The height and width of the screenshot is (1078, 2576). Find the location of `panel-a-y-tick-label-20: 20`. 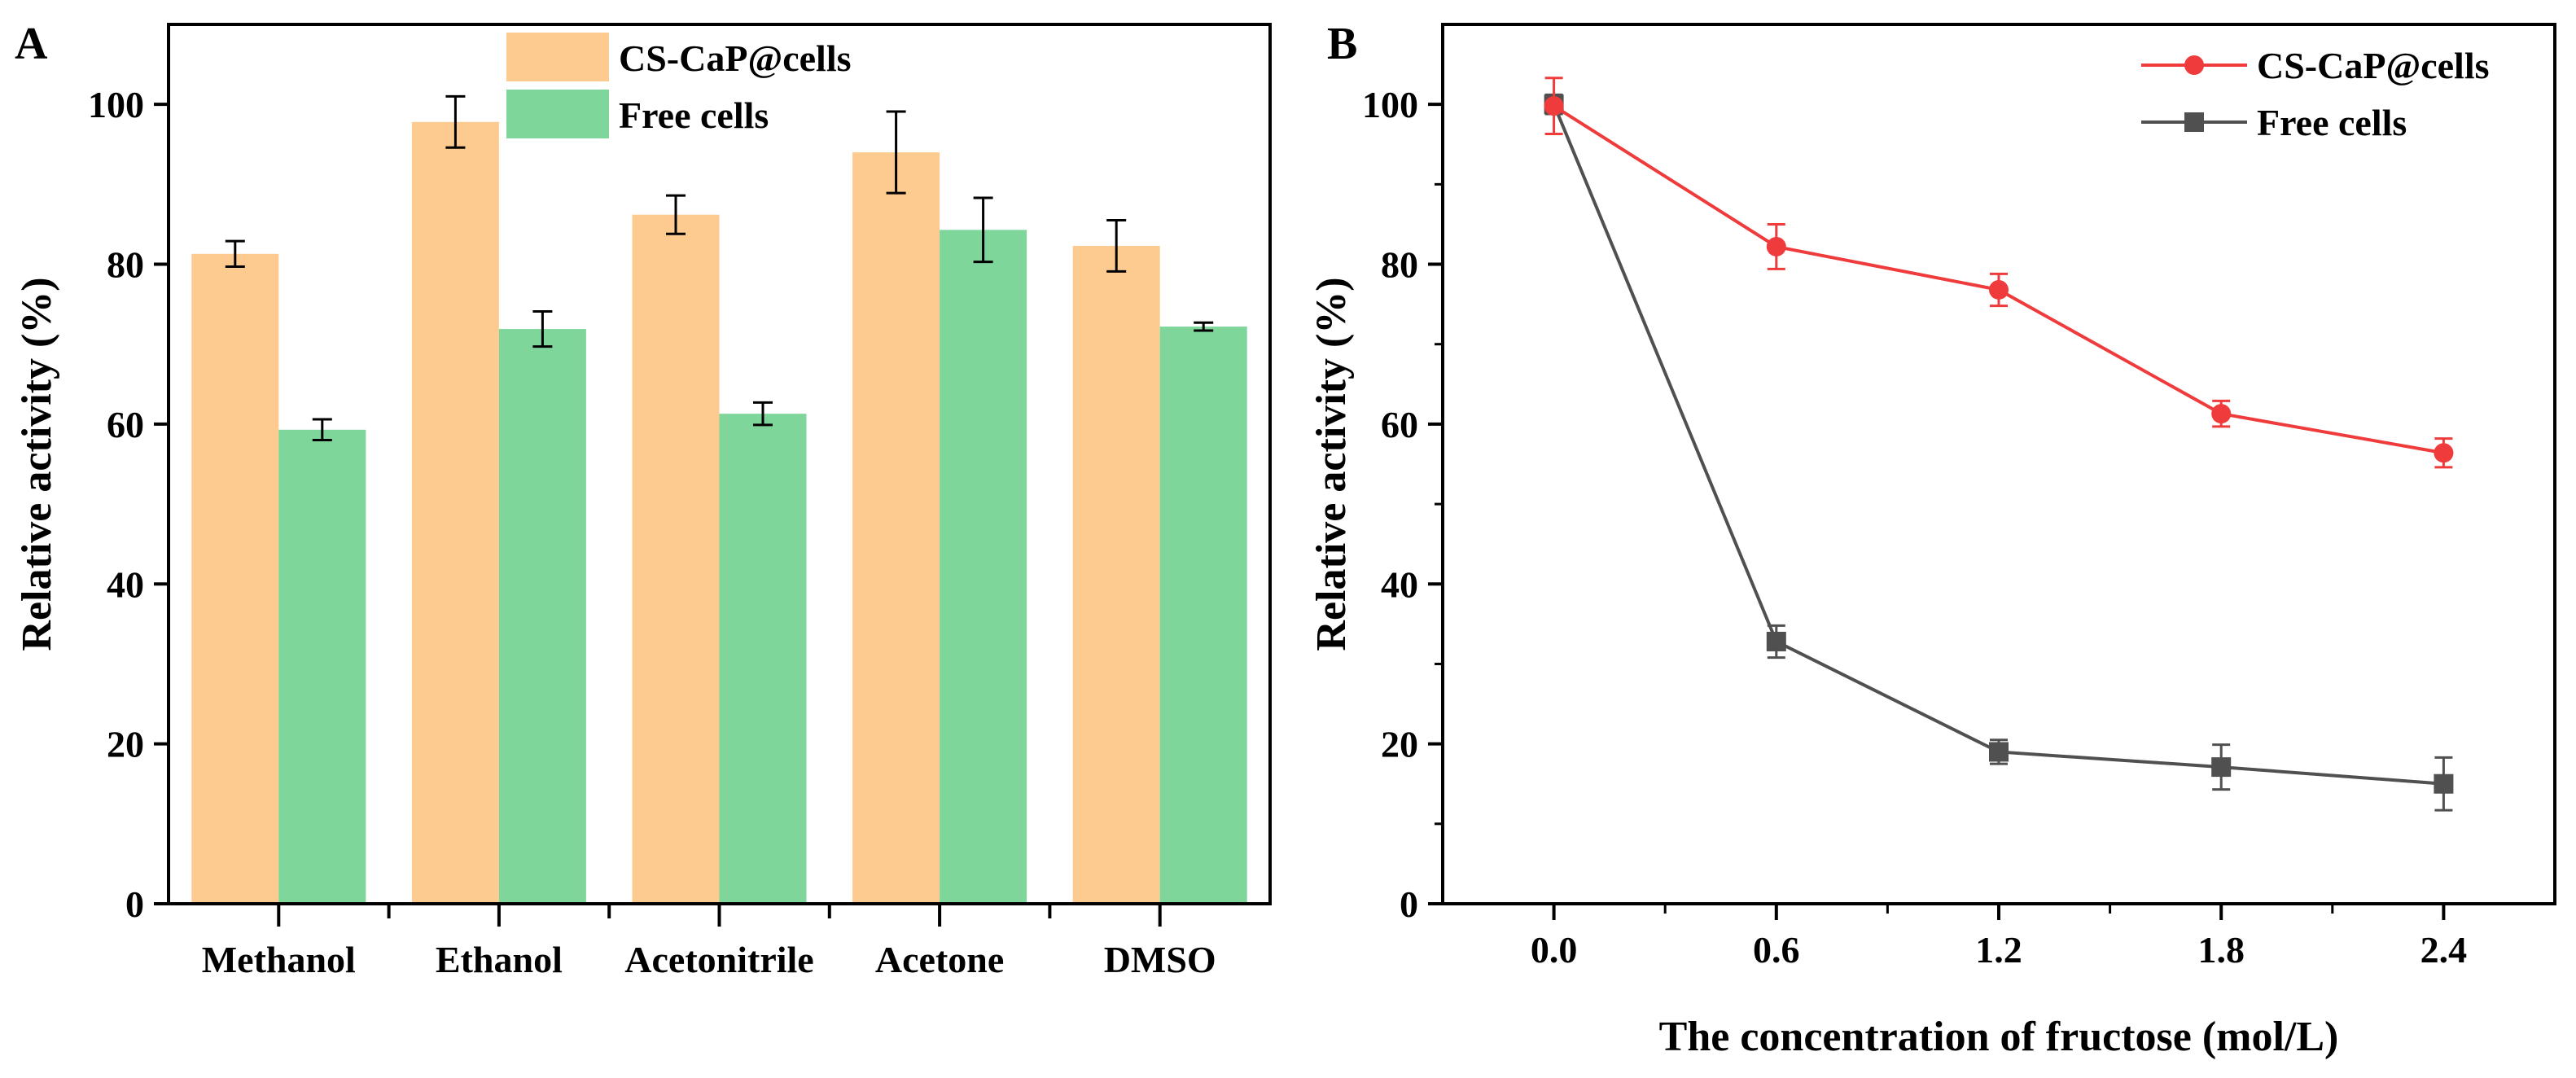

panel-a-y-tick-label-20: 20 is located at coordinates (125, 745).